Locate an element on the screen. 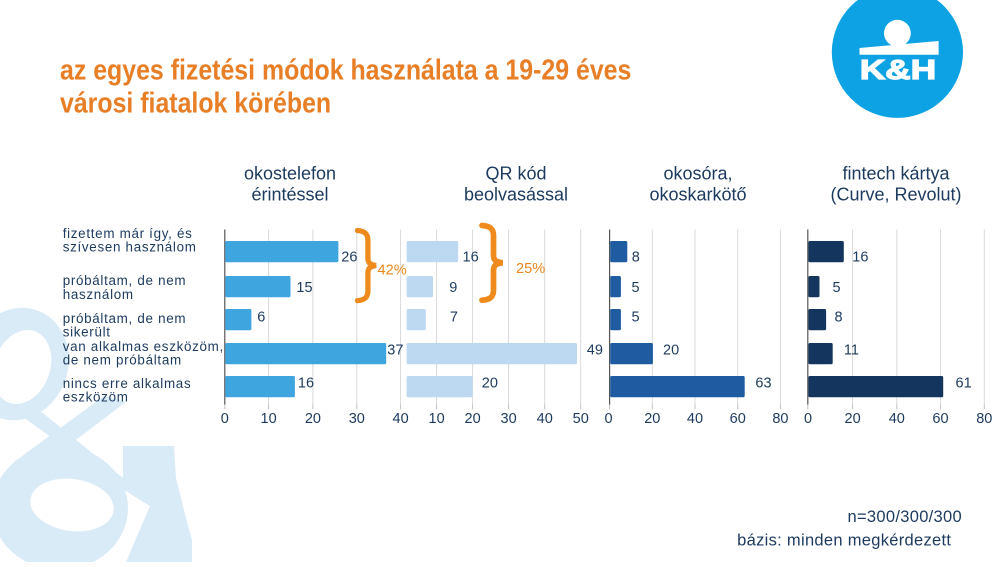  svg-text: 15 is located at coordinates (304, 288).